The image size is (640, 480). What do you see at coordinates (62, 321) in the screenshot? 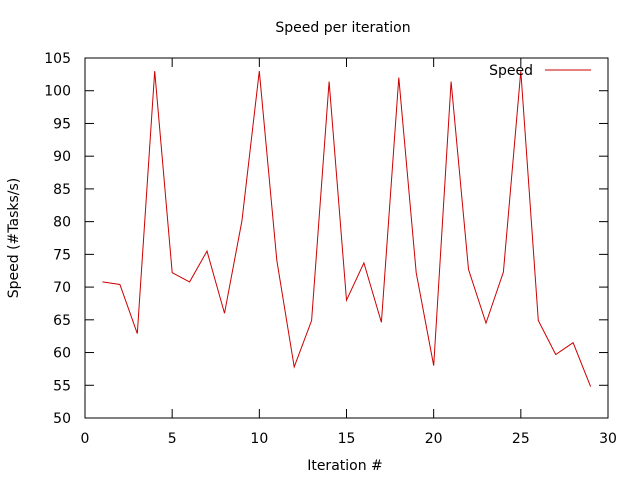
I see `y-tick-label: 65` at bounding box center [62, 321].